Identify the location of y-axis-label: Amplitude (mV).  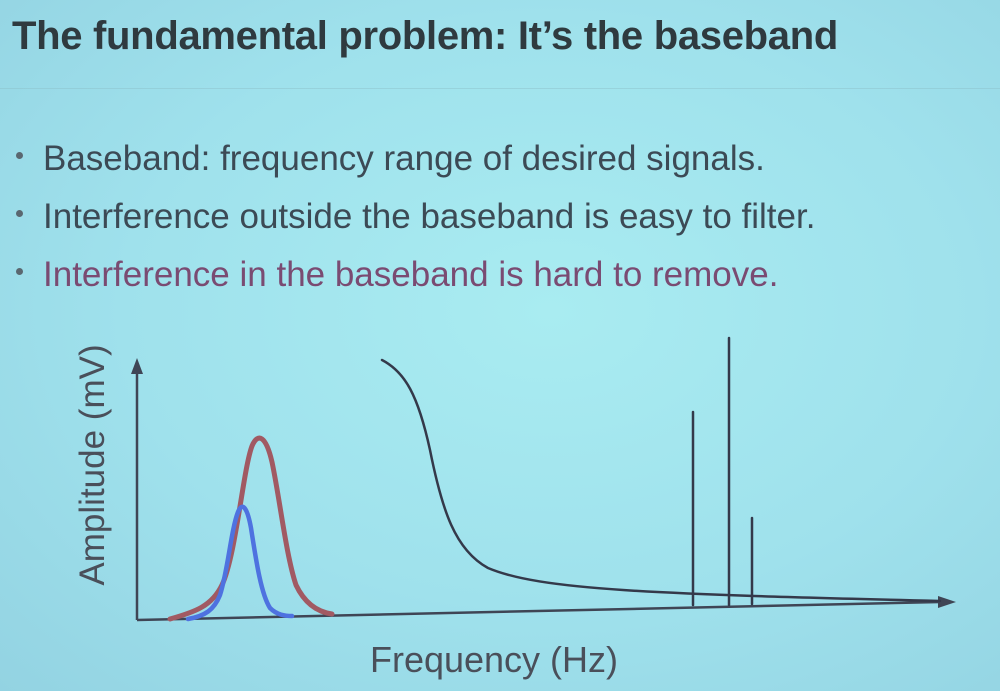
(92, 464).